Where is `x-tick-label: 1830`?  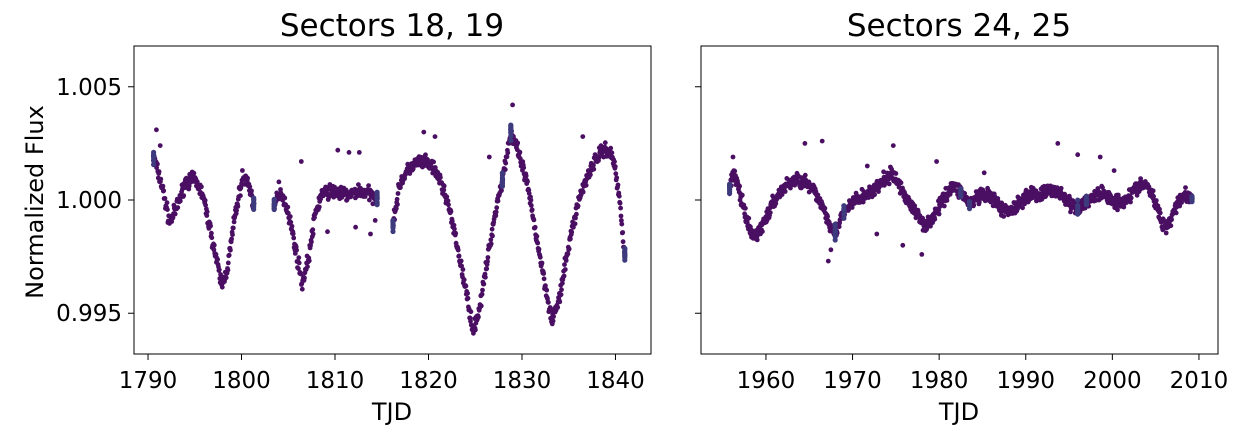
x-tick-label: 1830 is located at coordinates (522, 381).